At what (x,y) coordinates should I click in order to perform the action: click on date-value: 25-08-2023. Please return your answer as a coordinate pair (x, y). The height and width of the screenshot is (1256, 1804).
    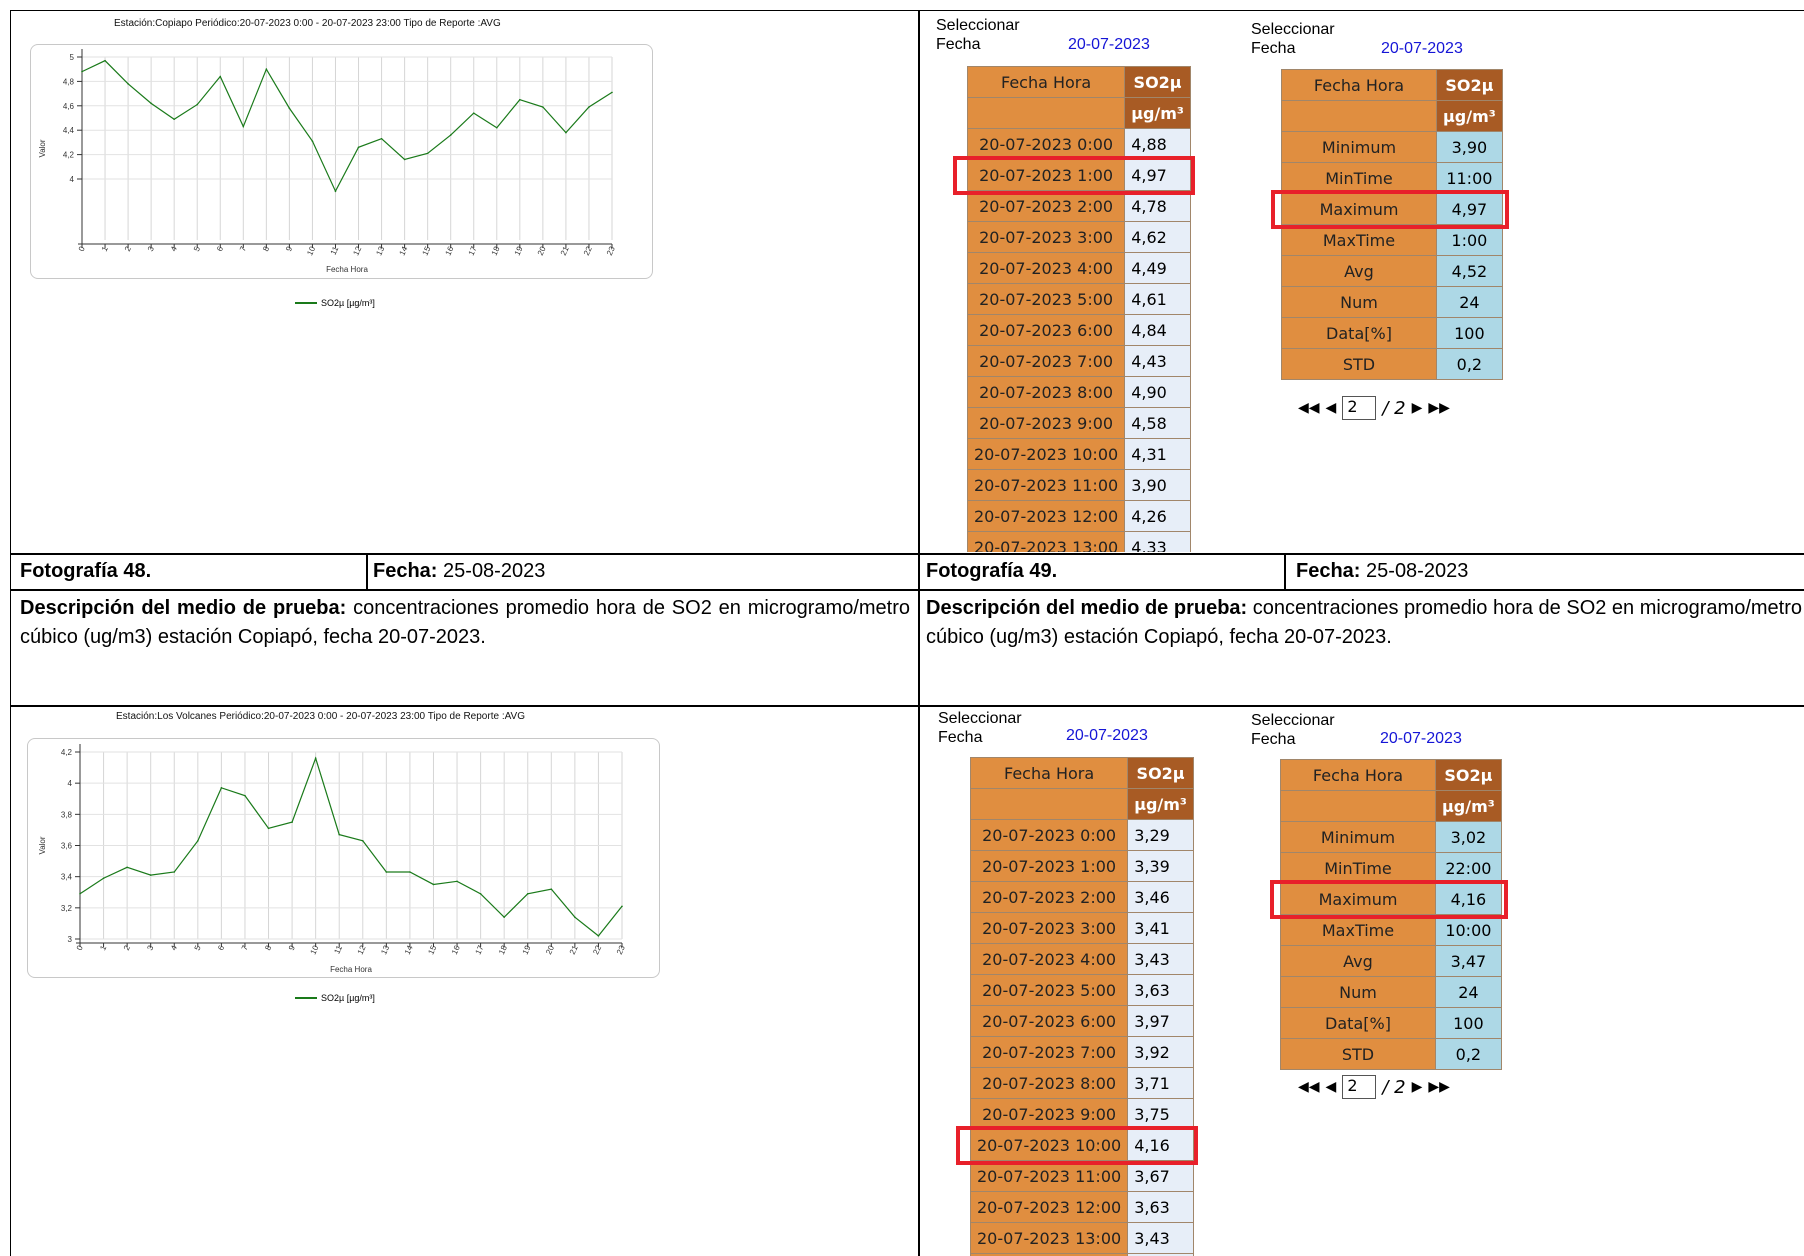
    Looking at the image, I should click on (494, 571).